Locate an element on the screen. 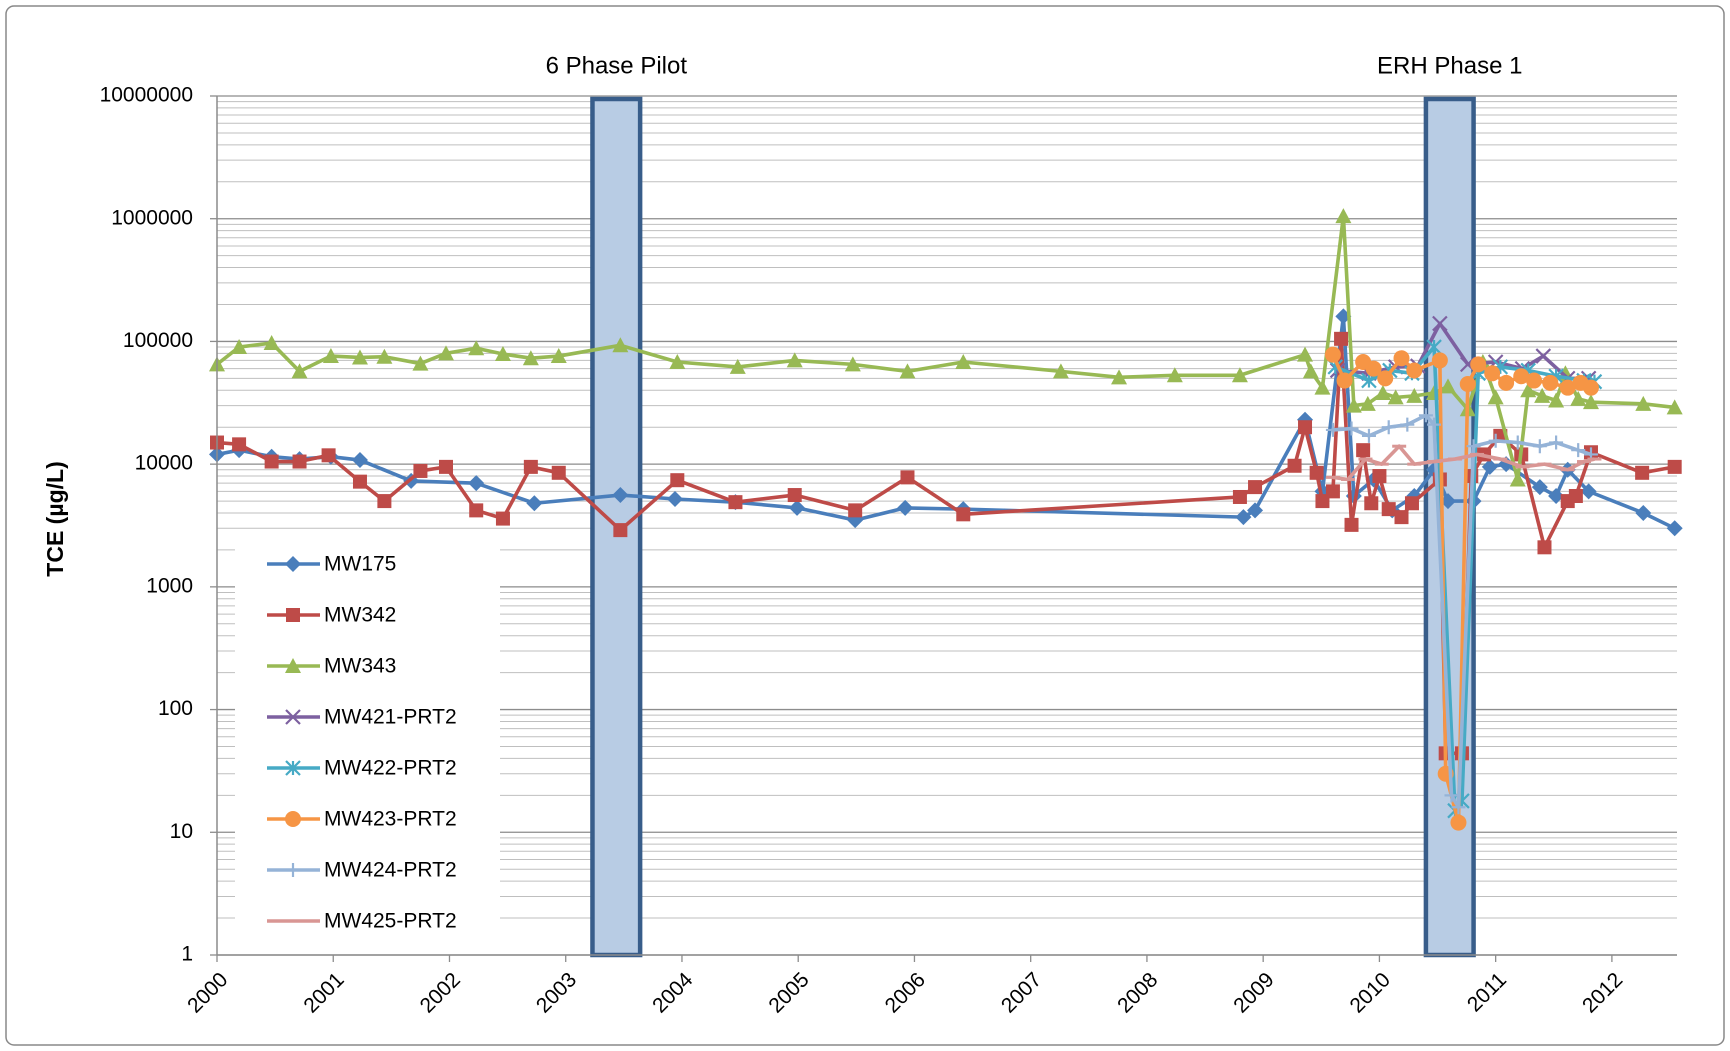 Image resolution: width=1730 pixels, height=1051 pixels. period-label: ERH Phase 1 is located at coordinates (1449, 65).